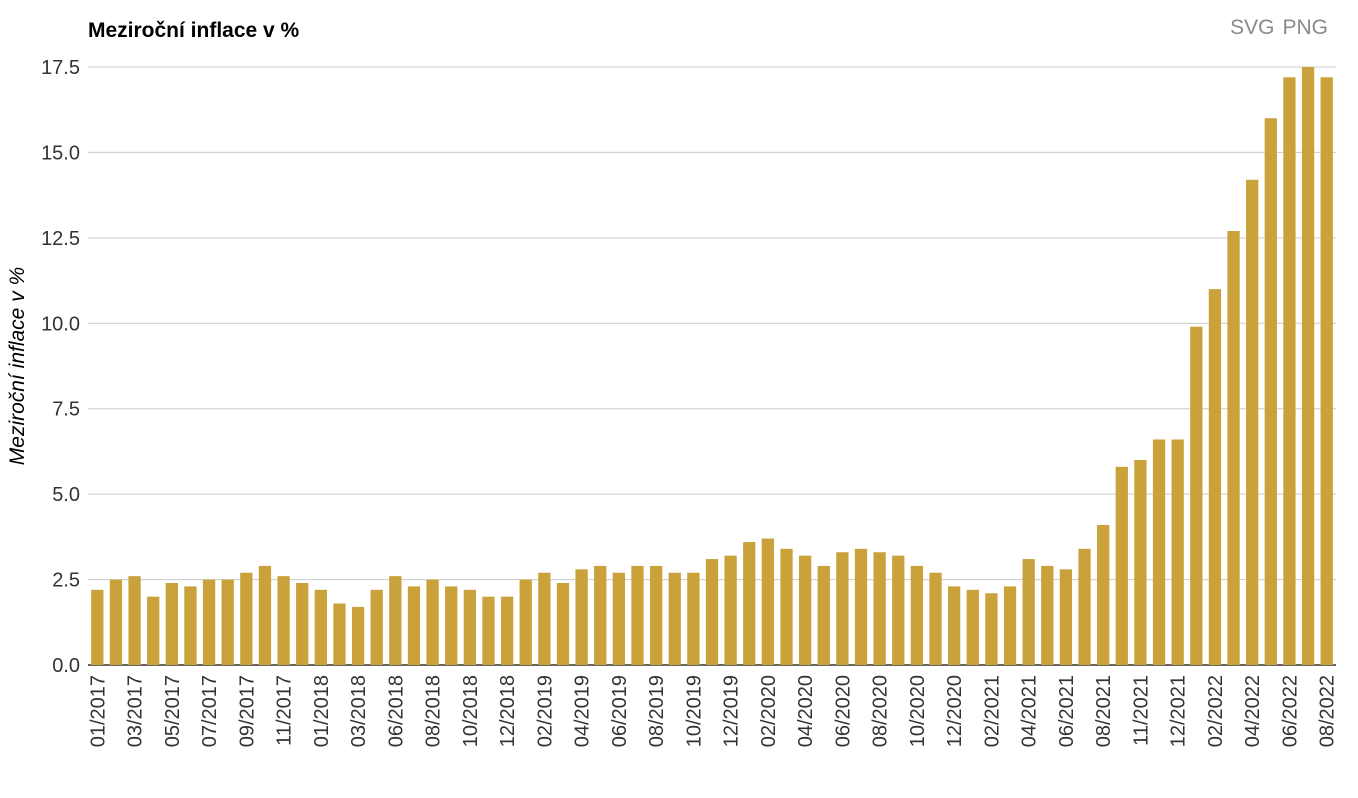 This screenshot has height=798, width=1358. I want to click on x-tick-label: 07/2017, so click(210, 711).